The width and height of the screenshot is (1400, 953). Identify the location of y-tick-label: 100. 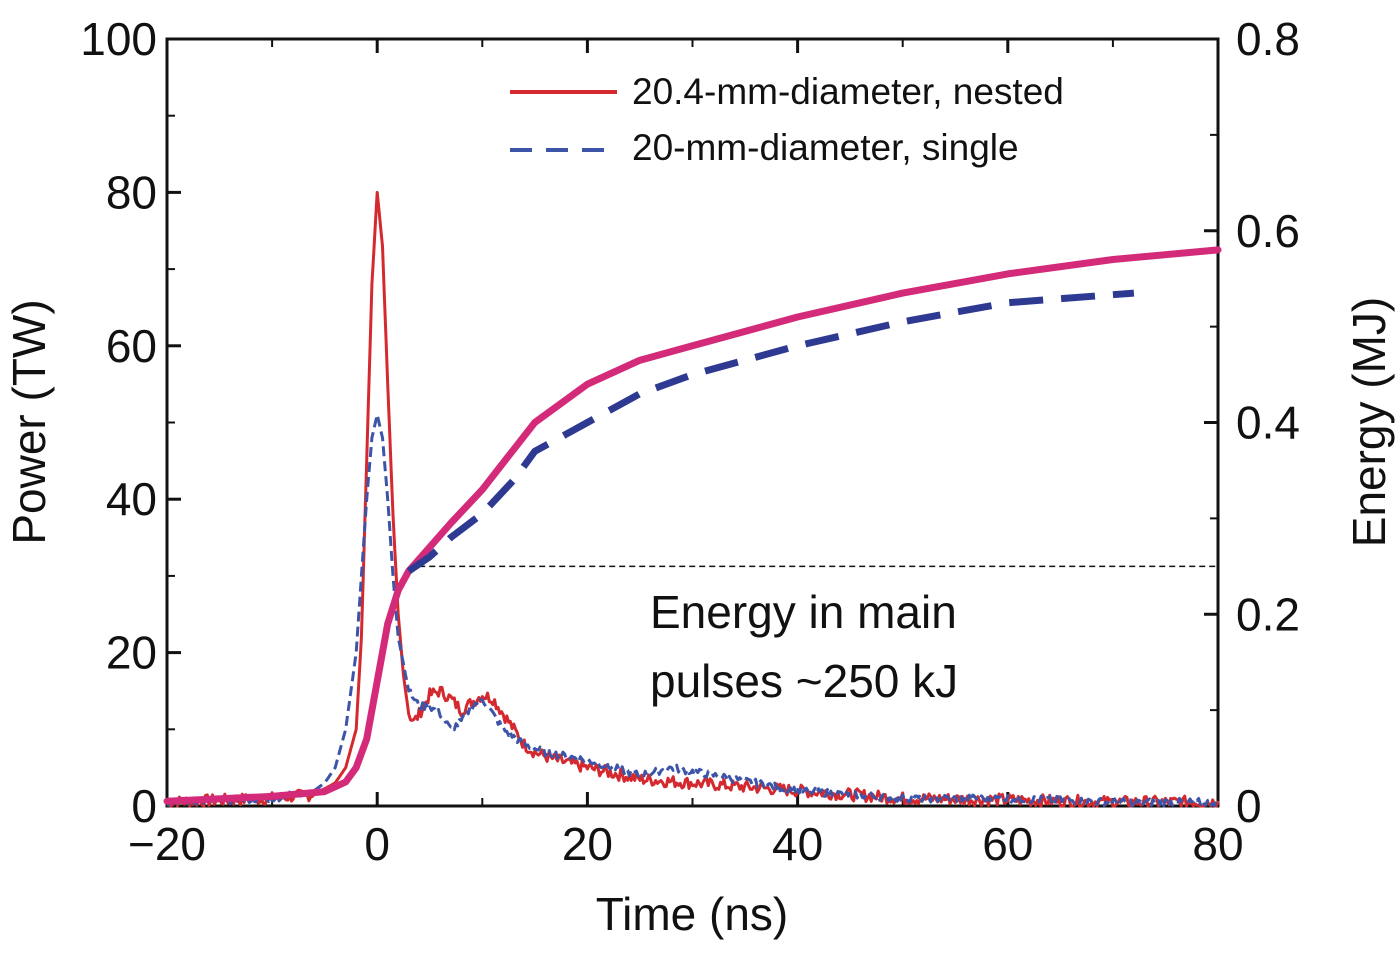
(118, 39).